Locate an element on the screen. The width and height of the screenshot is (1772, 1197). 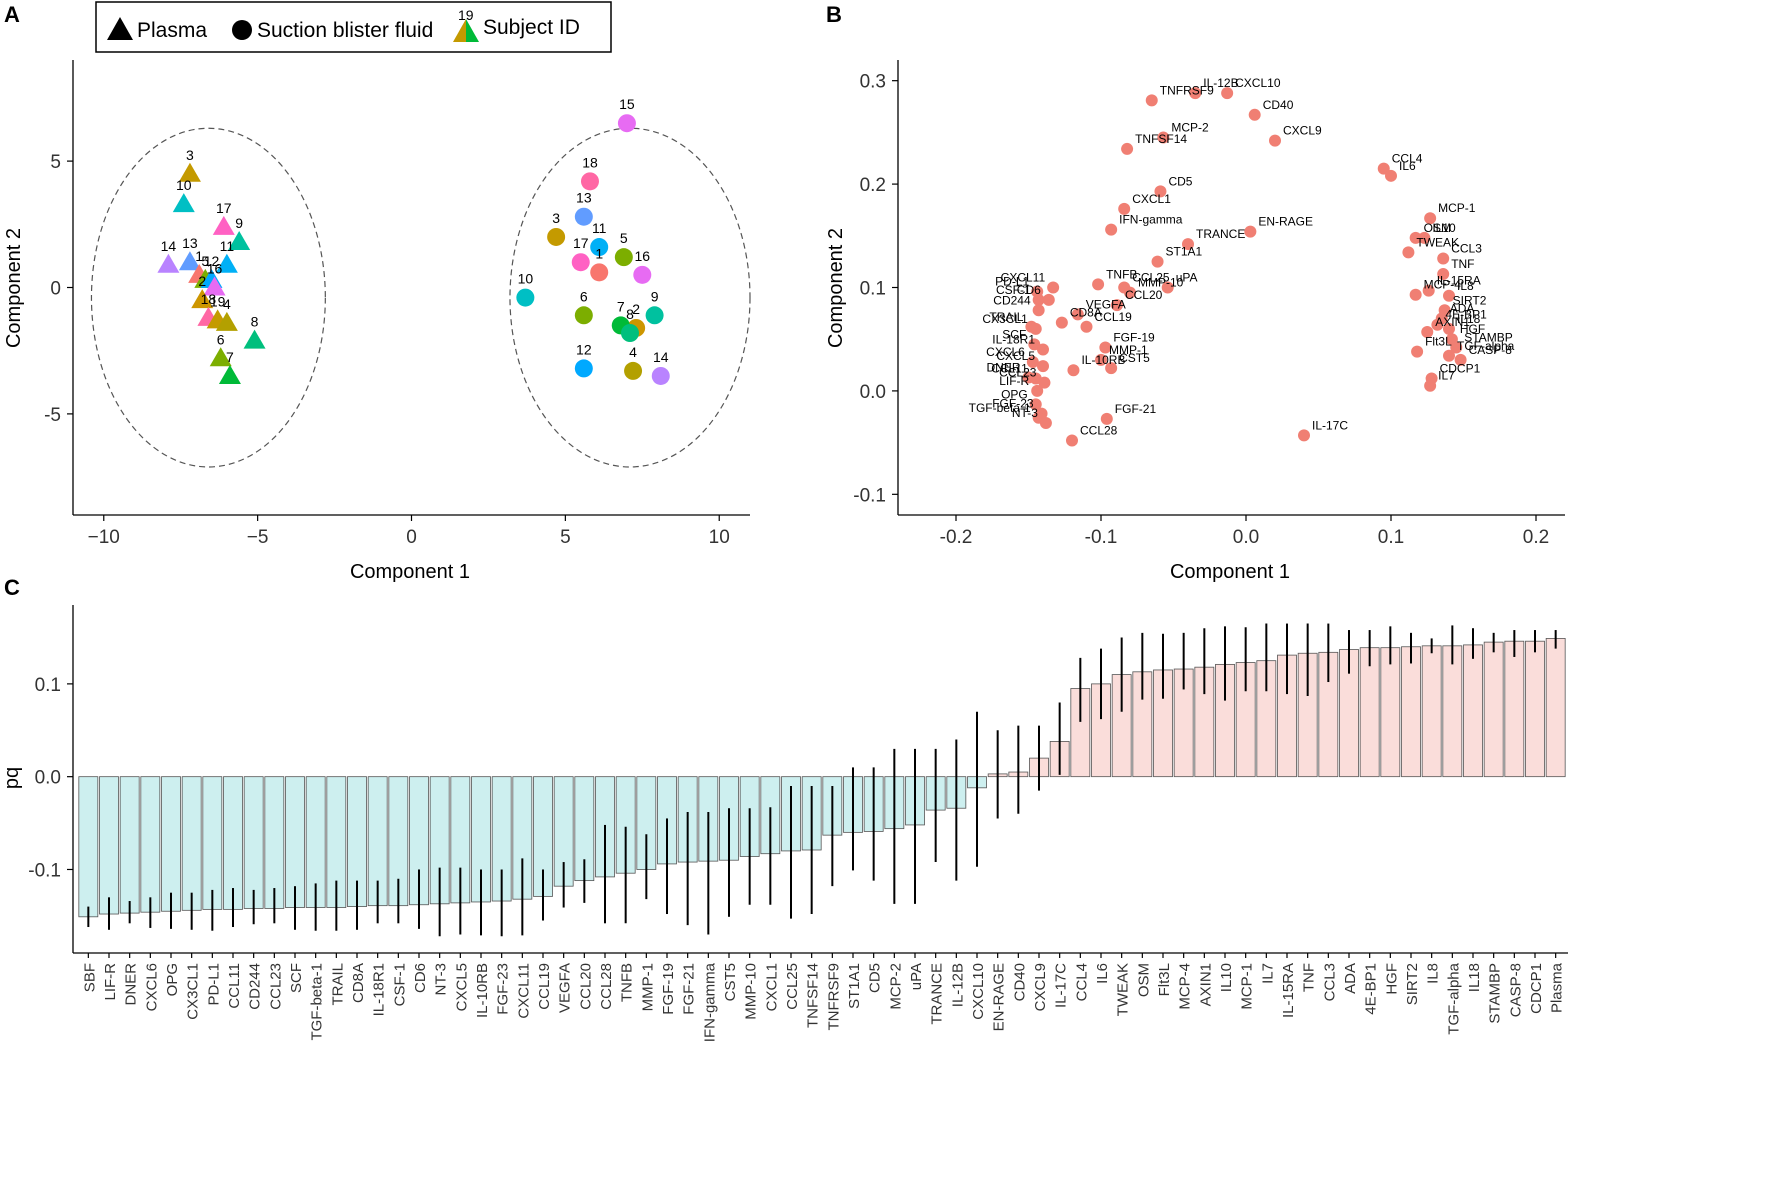
panel-b-y-tick-label: 0.3 is located at coordinates (873, 82).